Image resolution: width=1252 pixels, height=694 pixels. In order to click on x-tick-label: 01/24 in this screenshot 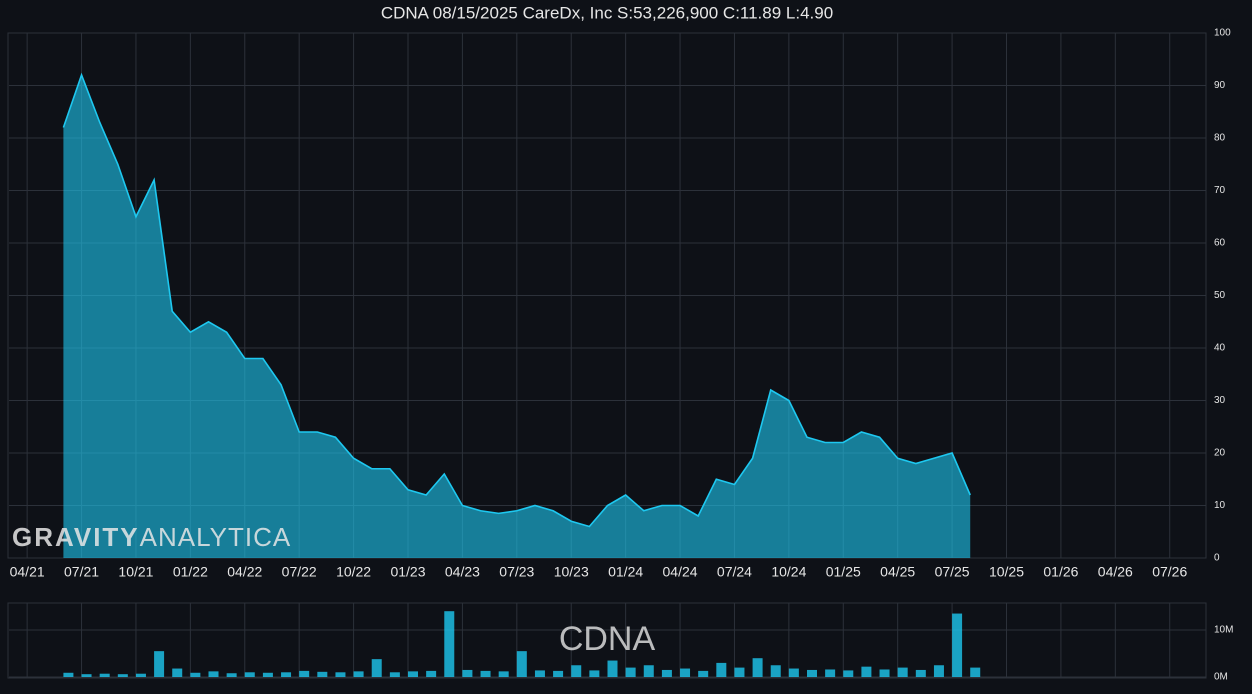, I will do `click(625, 572)`.